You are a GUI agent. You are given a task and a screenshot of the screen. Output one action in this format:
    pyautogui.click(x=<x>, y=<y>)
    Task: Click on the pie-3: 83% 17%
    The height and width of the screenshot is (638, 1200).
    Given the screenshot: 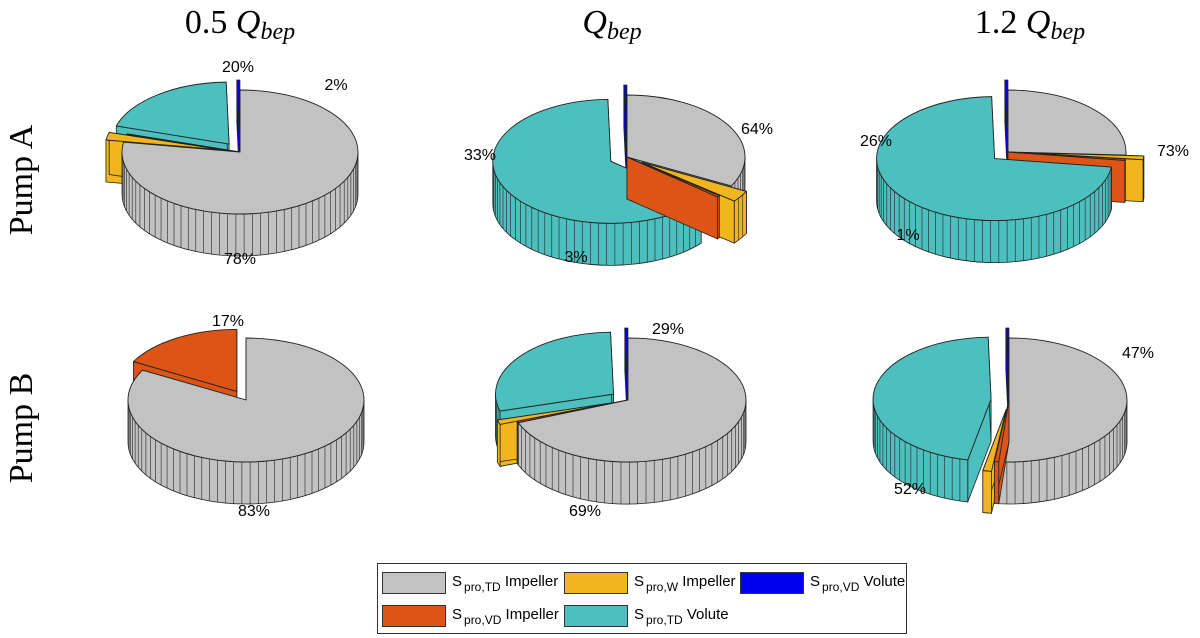 What is the action you would take?
    pyautogui.click(x=246, y=416)
    